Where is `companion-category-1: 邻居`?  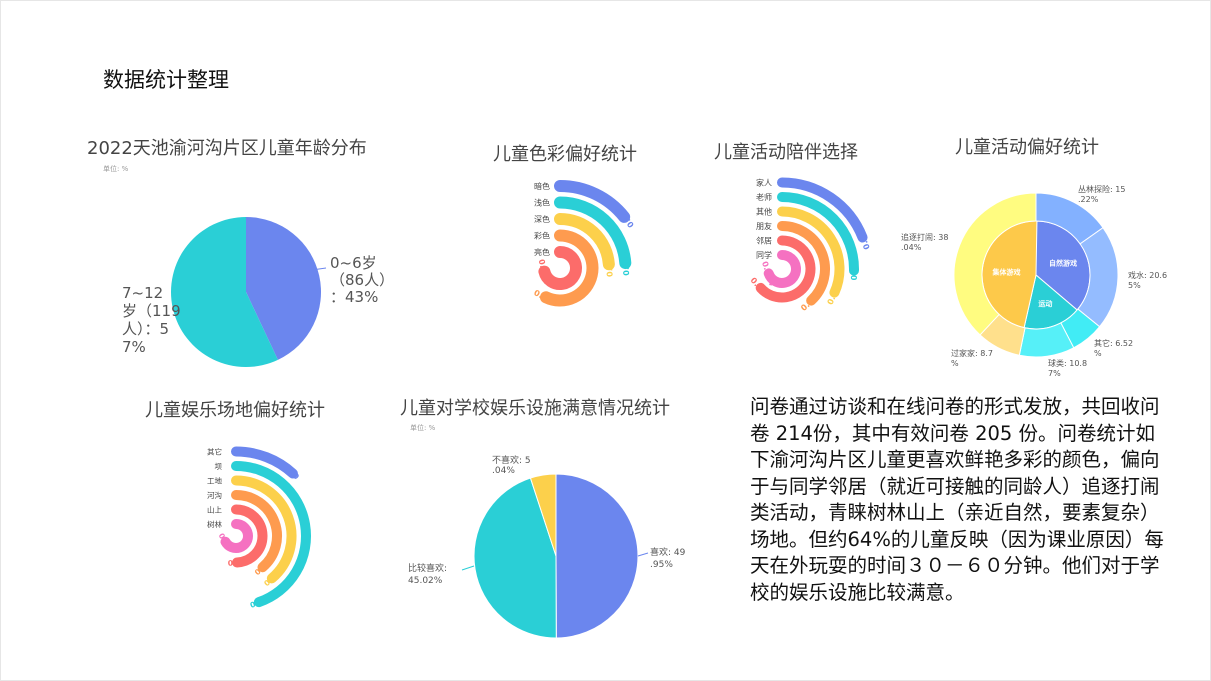 companion-category-1: 邻居 is located at coordinates (764, 241).